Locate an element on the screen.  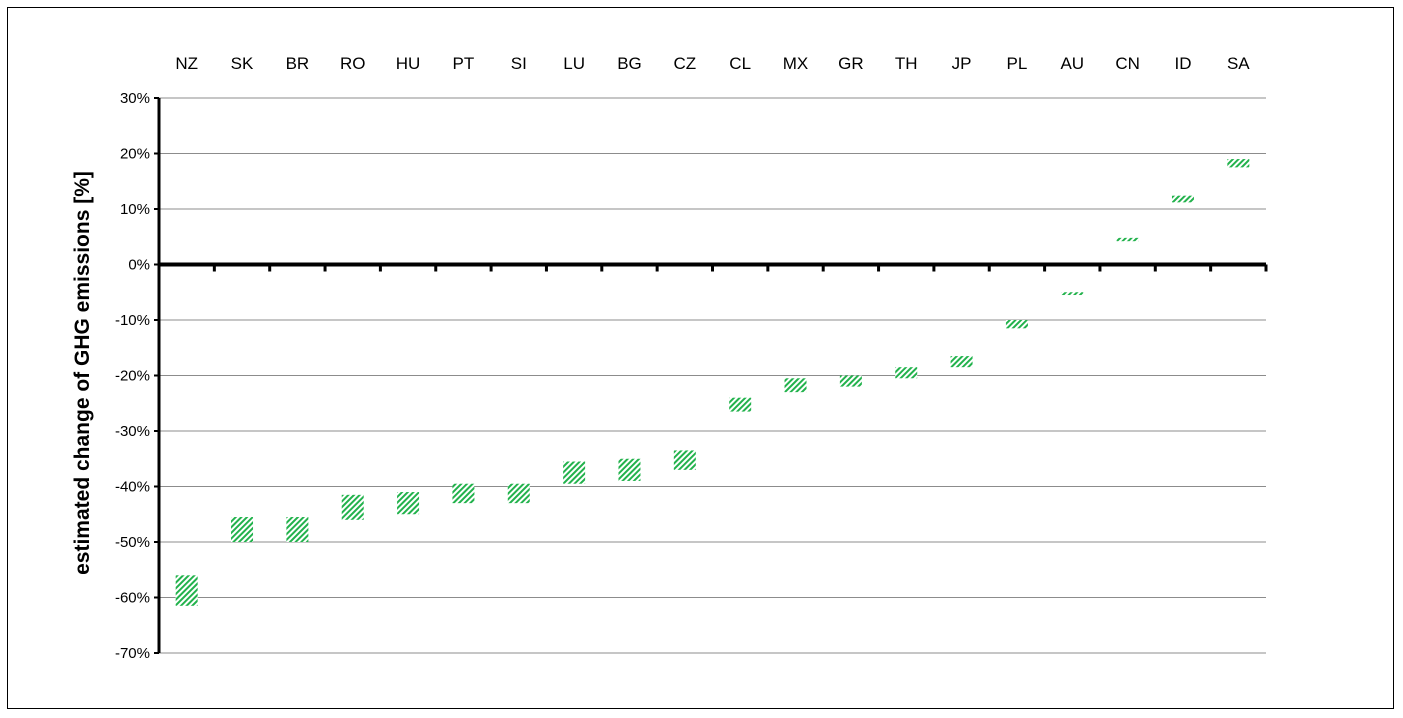
bar-si is located at coordinates (518, 493).